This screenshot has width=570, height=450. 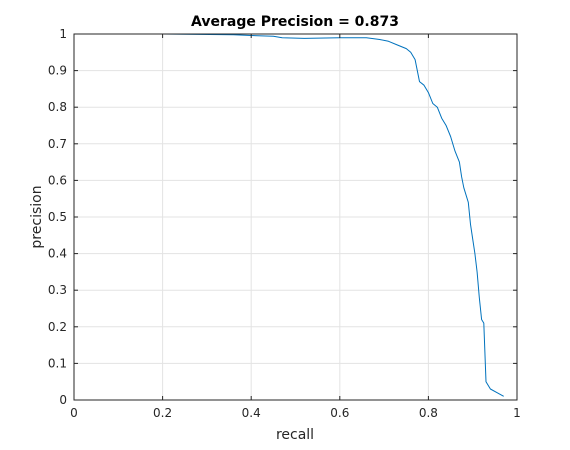 I want to click on x-tick-label: 0, so click(x=74, y=413).